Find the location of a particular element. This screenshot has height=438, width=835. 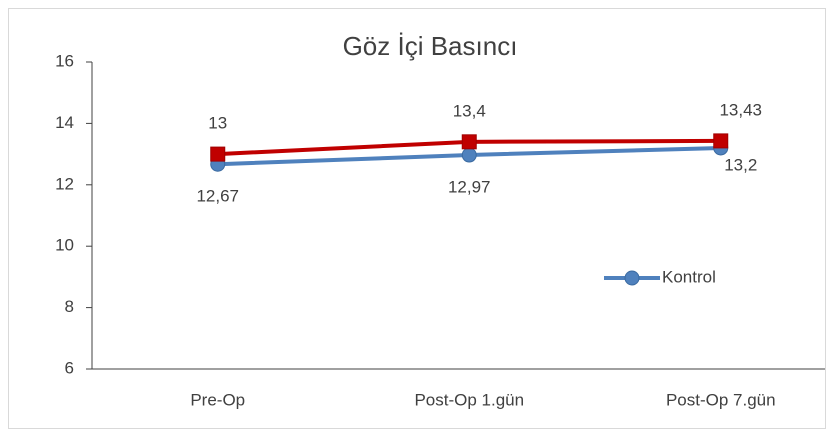

data-label: 12,67 is located at coordinates (217, 196).